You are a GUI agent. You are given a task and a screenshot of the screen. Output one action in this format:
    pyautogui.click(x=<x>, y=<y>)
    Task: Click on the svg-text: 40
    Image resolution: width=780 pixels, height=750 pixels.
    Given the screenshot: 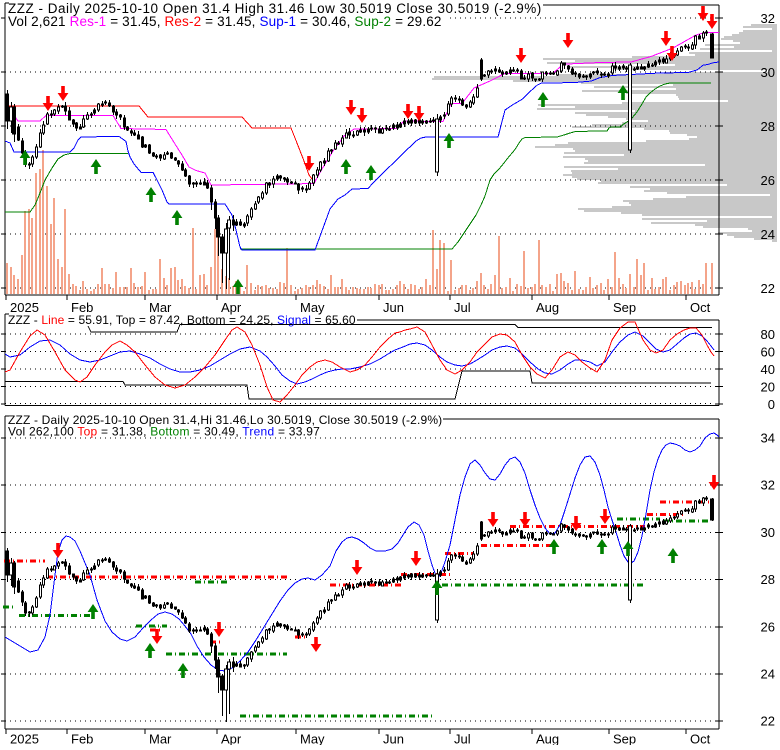 What is the action you would take?
    pyautogui.click(x=768, y=369)
    